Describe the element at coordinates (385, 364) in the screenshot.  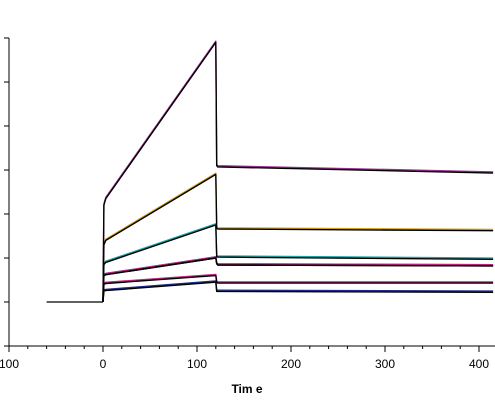
I see `x-tick-label: 300` at that location.